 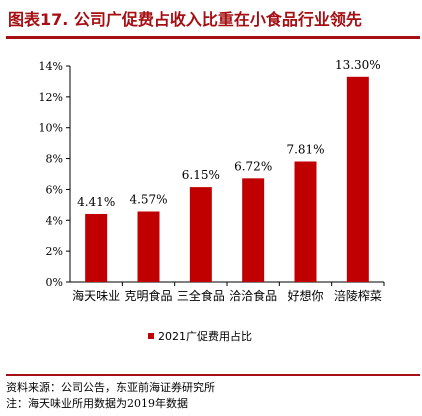 I want to click on y-tick-label: 6%, so click(x=54, y=189).